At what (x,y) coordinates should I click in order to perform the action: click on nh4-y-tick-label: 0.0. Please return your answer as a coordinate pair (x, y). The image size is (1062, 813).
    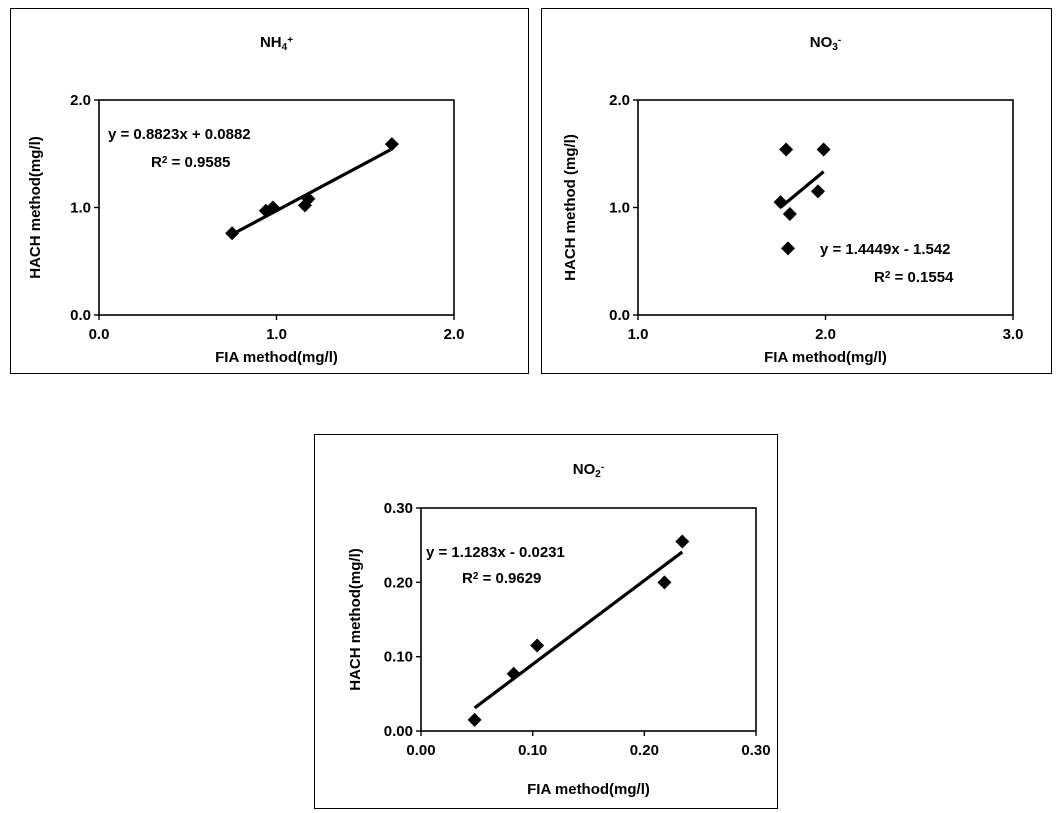
    Looking at the image, I should click on (80, 315).